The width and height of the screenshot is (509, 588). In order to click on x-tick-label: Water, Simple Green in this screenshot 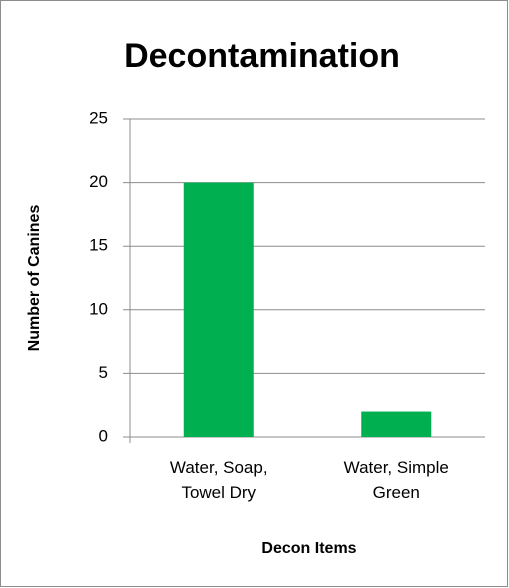, I will do `click(396, 480)`.